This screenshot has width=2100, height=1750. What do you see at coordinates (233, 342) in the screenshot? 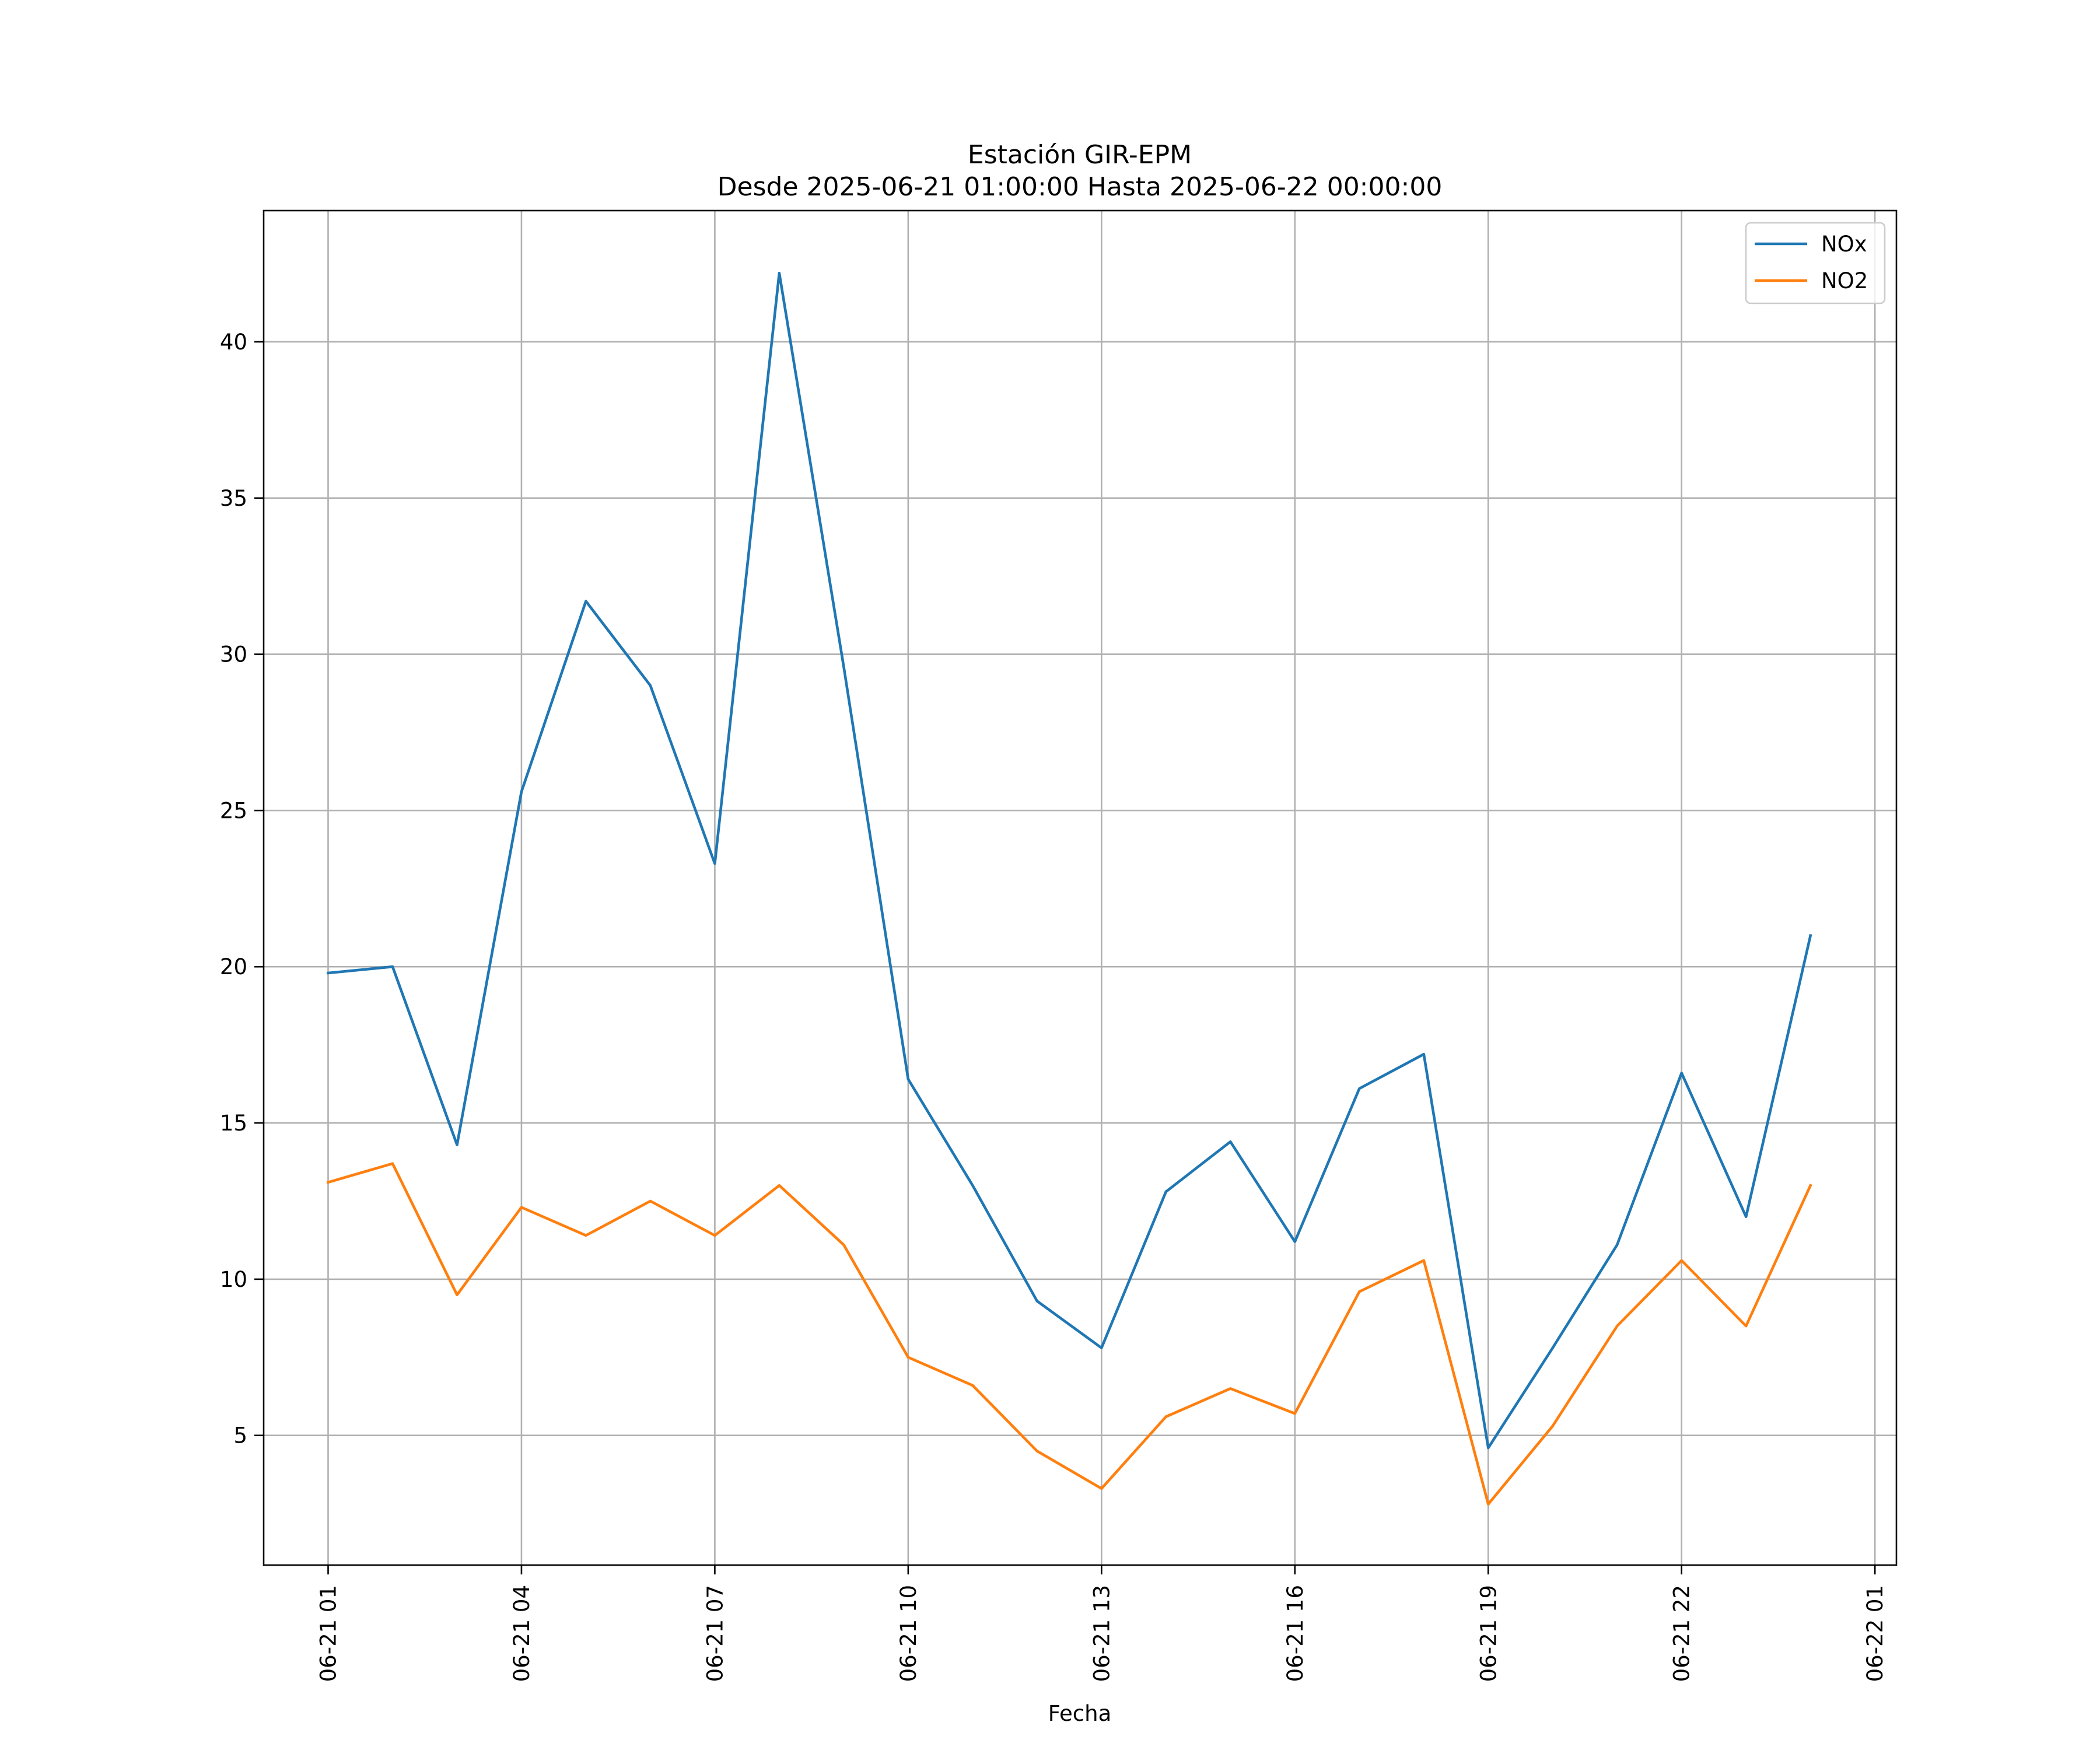
I see `y-tick-label: 40` at bounding box center [233, 342].